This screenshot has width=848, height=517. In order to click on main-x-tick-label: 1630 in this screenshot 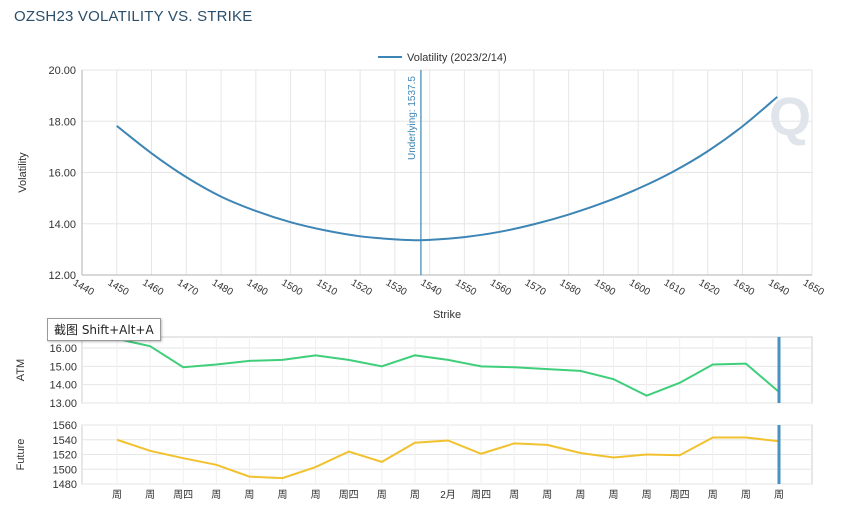, I will do `click(743, 288)`.